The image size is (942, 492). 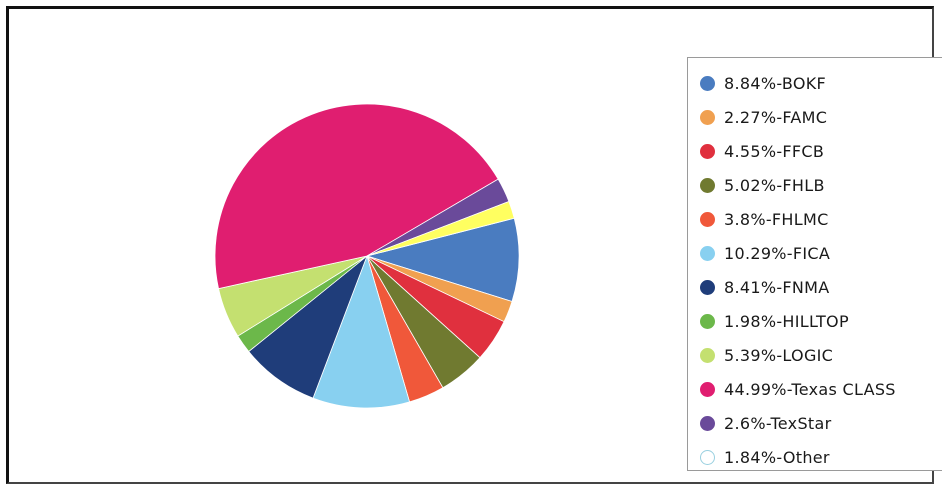 I want to click on legend-item: 1.98%-HILLTOP, so click(x=815, y=321).